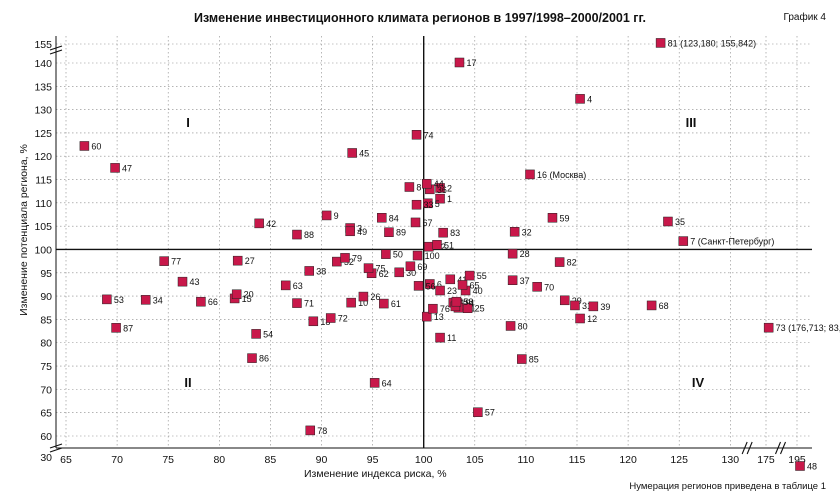  I want to click on data-point-label: 82, so click(572, 263).